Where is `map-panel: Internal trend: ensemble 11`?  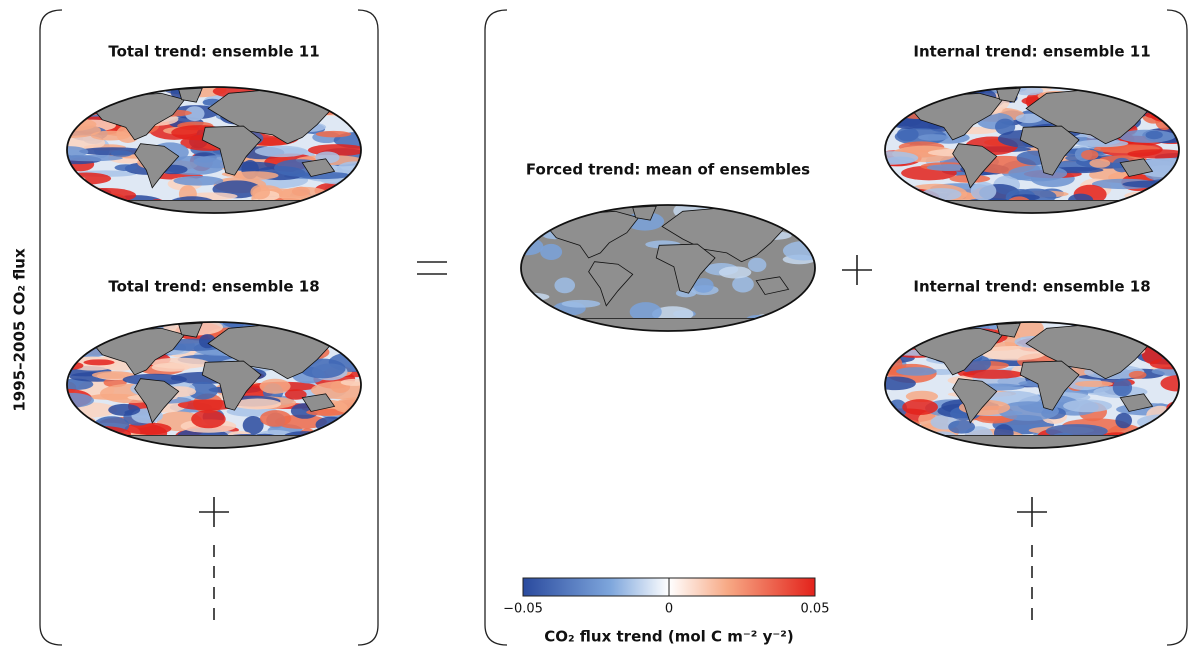
map-panel: Internal trend: ensemble 11 is located at coordinates (1032, 128).